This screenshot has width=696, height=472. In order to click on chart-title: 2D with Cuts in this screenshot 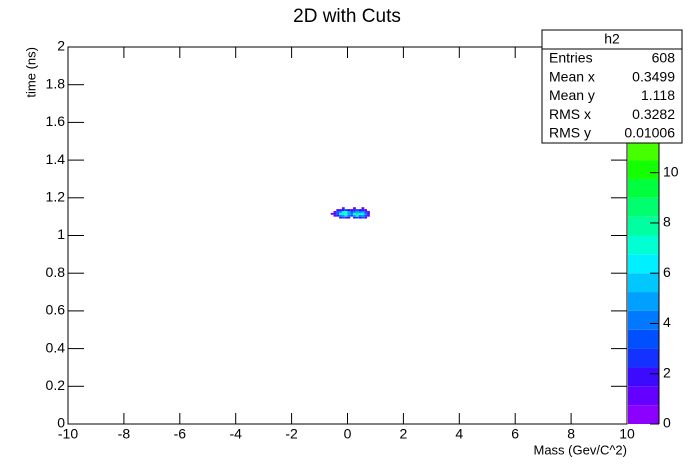, I will do `click(347, 16)`.